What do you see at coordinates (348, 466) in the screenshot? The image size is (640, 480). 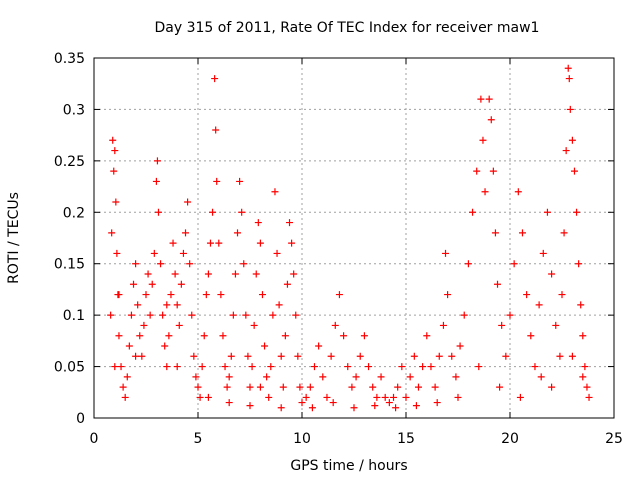 I see `x-axis-label: GPS time / hours` at bounding box center [348, 466].